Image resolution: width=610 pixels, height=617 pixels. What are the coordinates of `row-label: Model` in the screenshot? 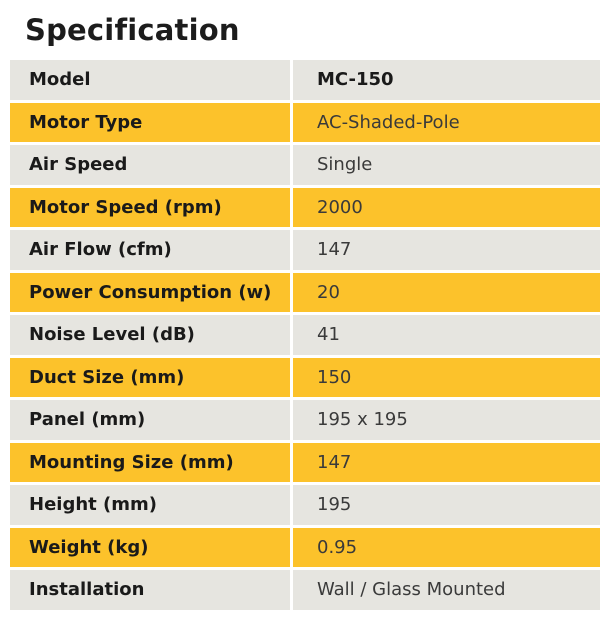 It's located at (151, 80).